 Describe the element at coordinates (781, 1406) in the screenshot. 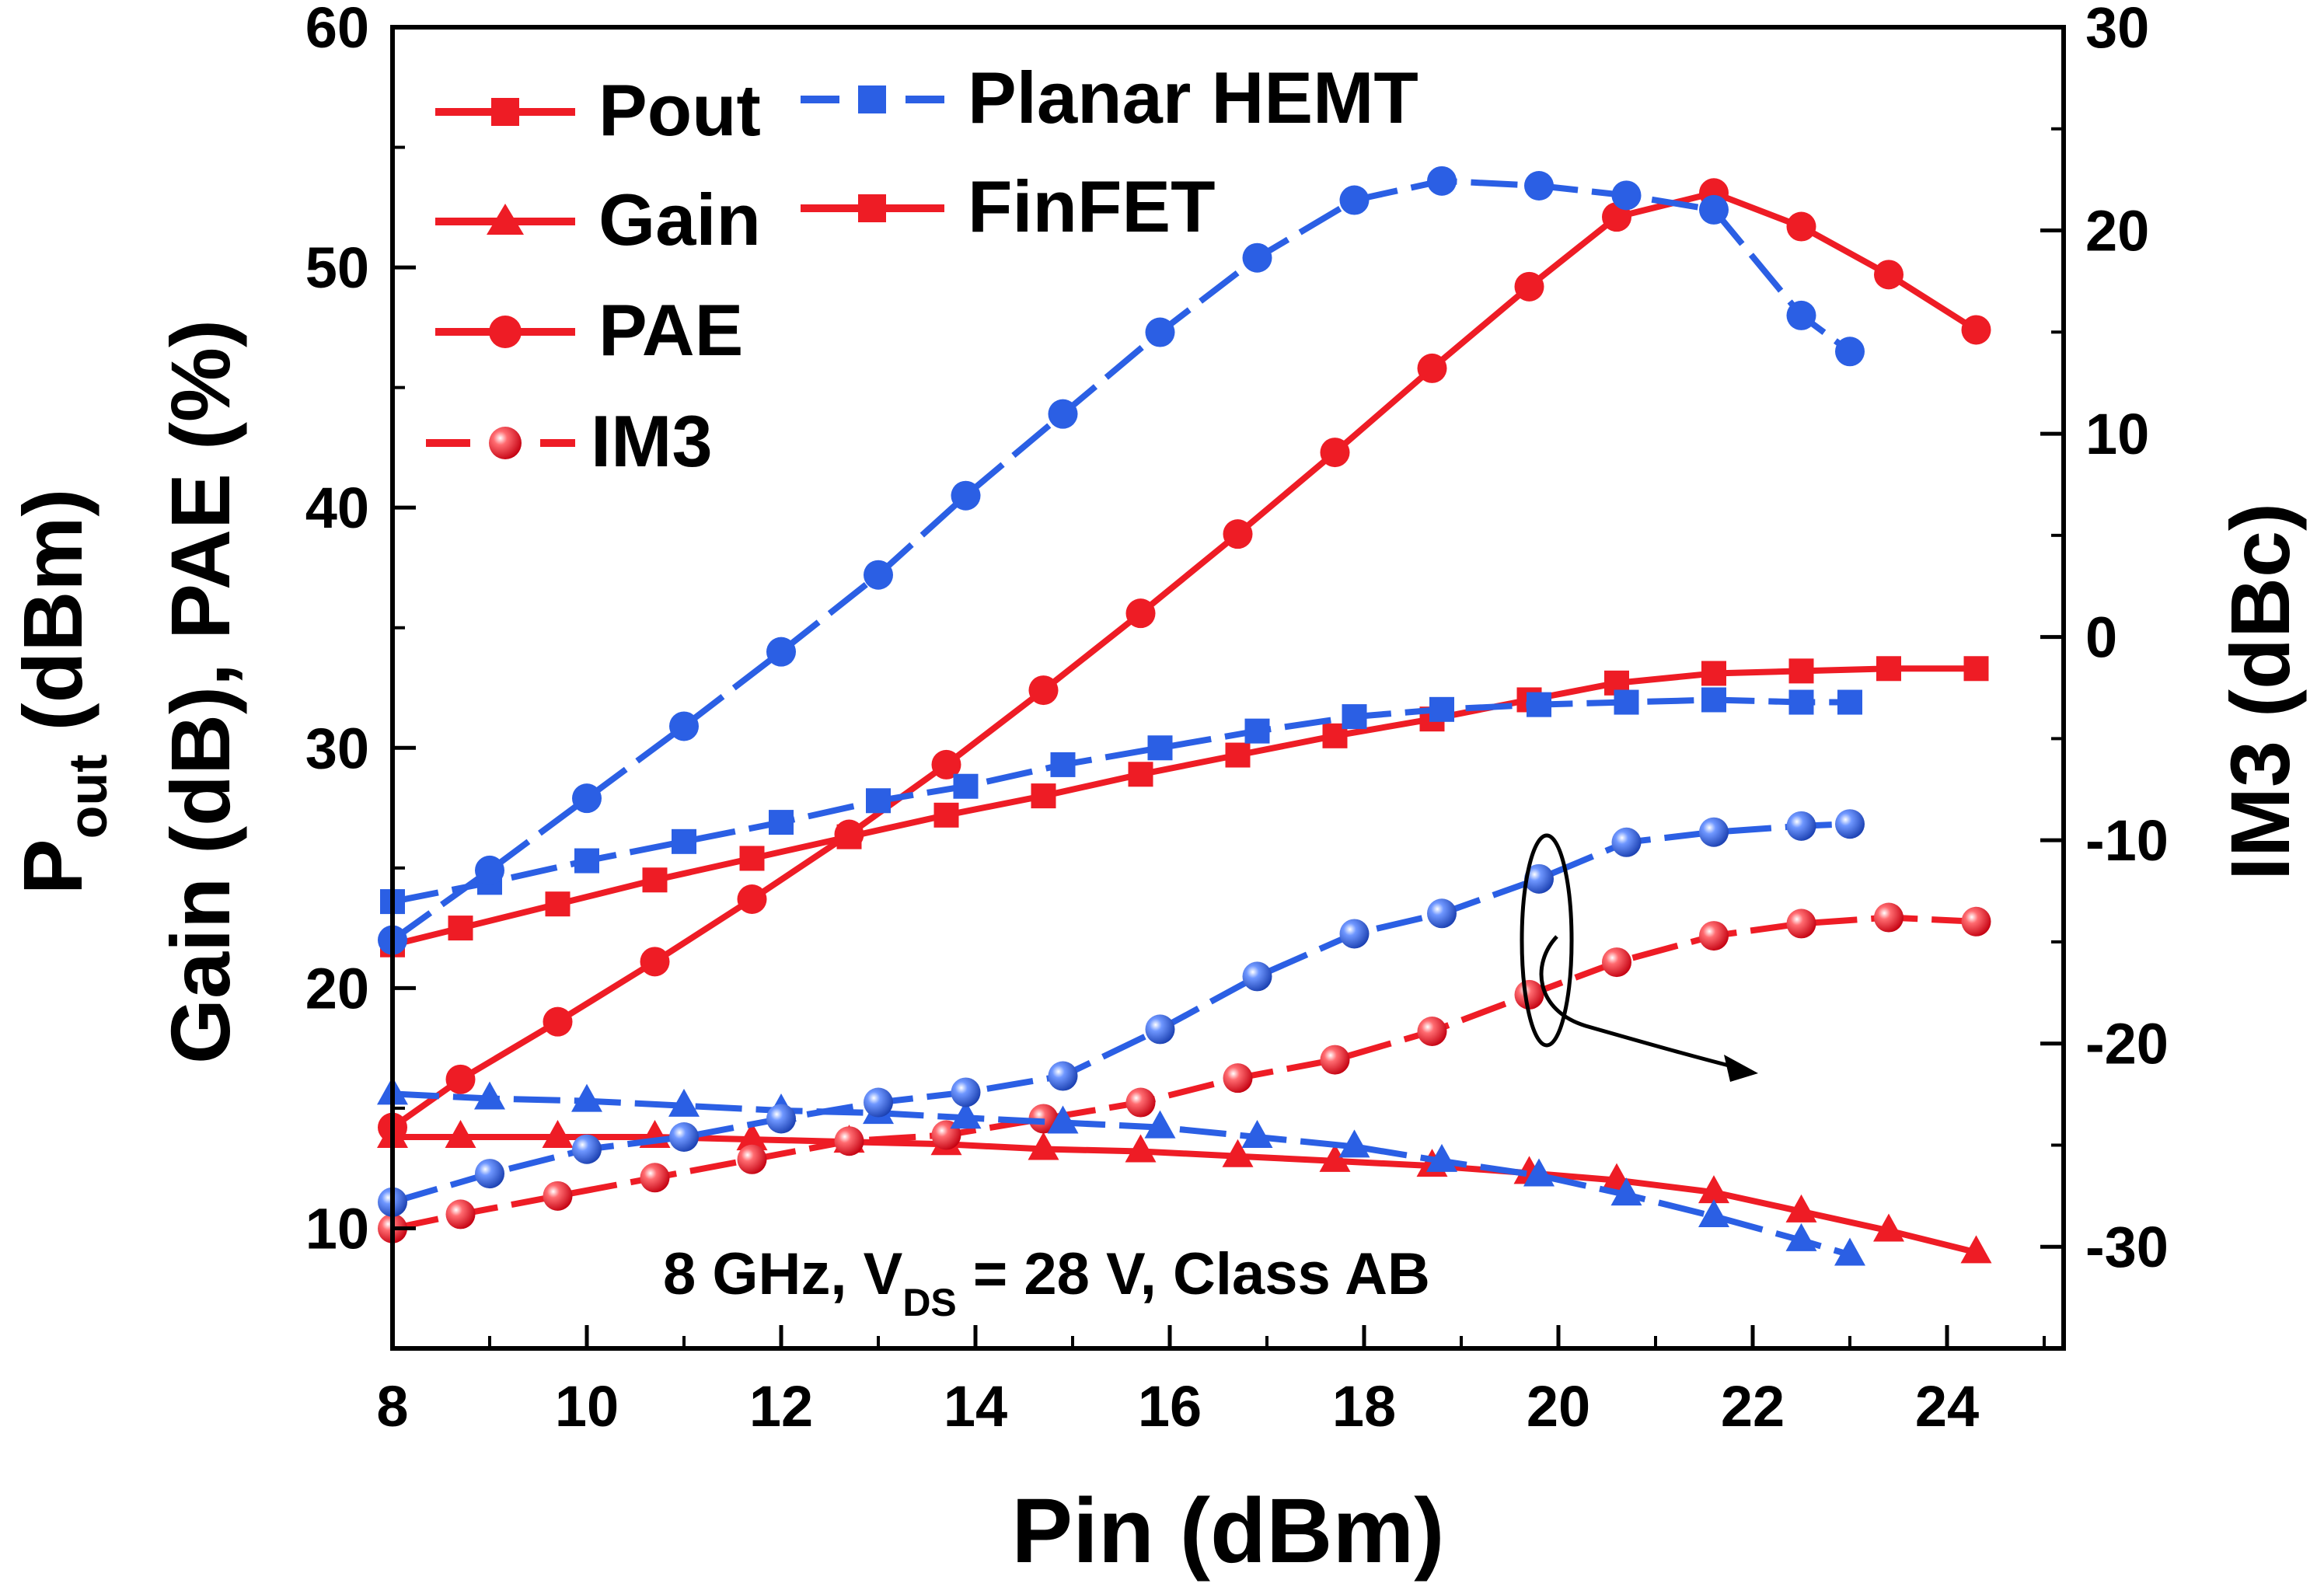

I see `x-tick-label: 12` at that location.